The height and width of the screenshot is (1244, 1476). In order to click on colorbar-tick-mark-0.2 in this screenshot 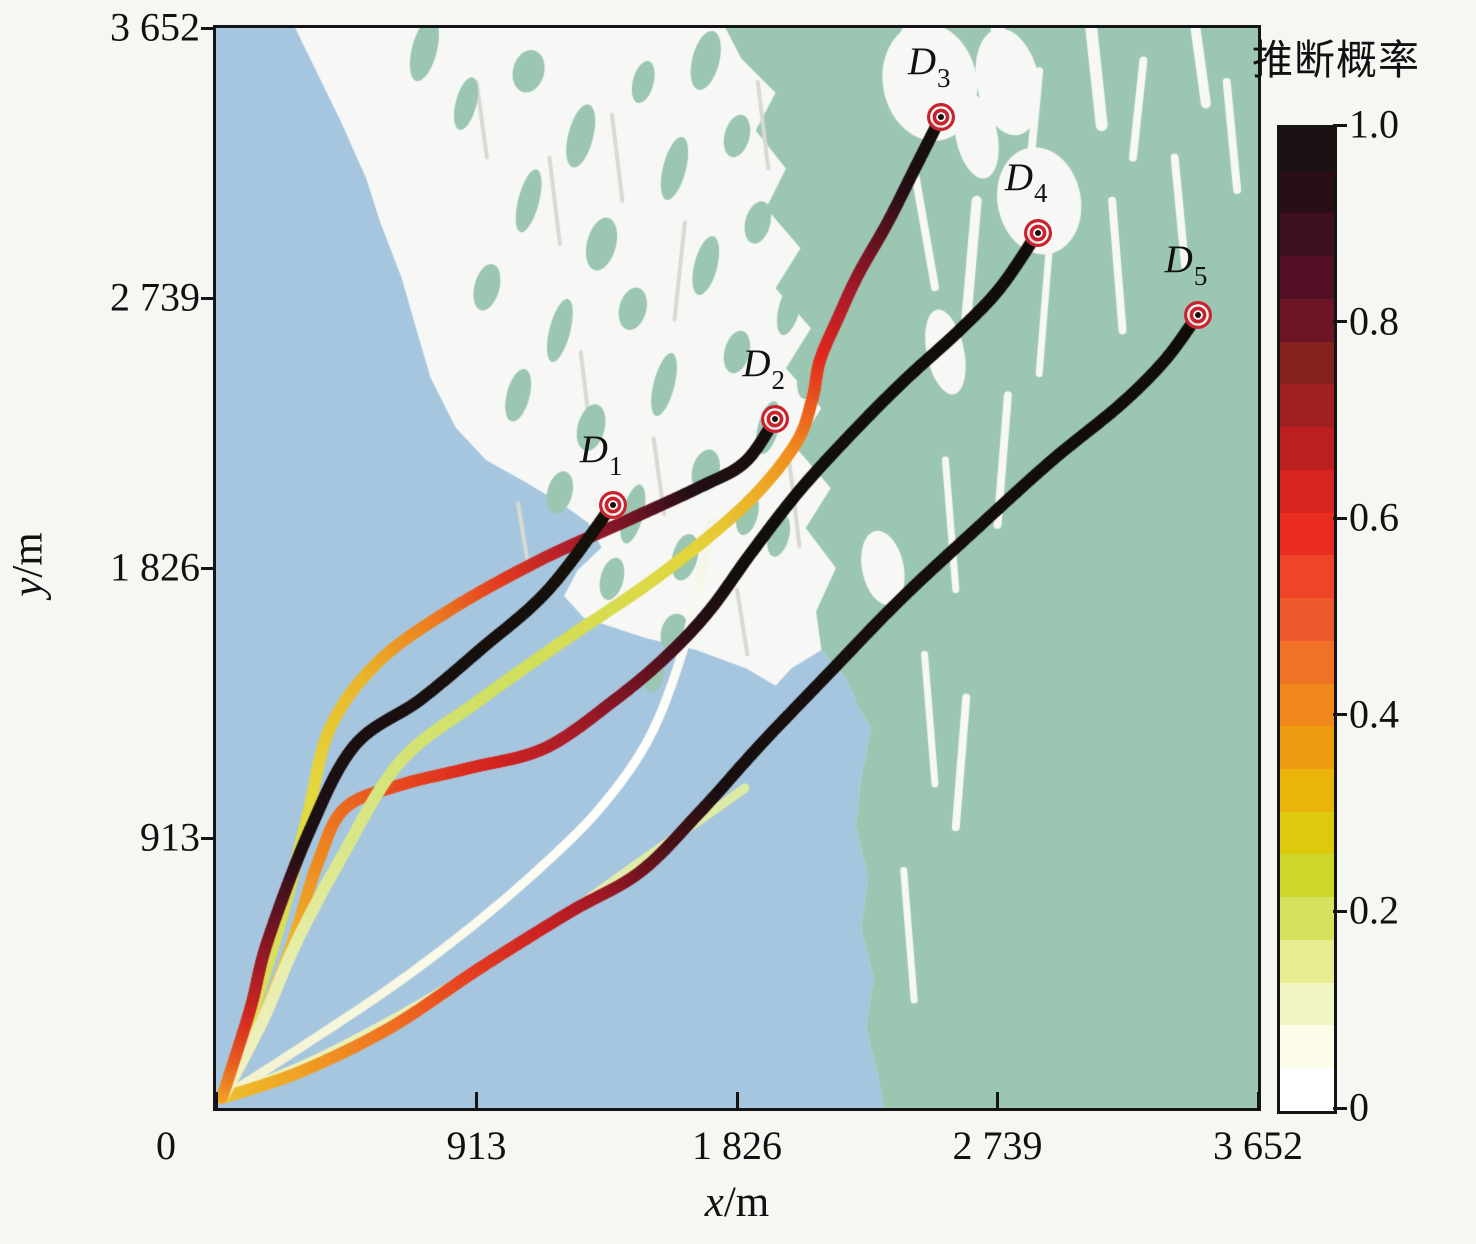, I will do `click(1340, 911)`.